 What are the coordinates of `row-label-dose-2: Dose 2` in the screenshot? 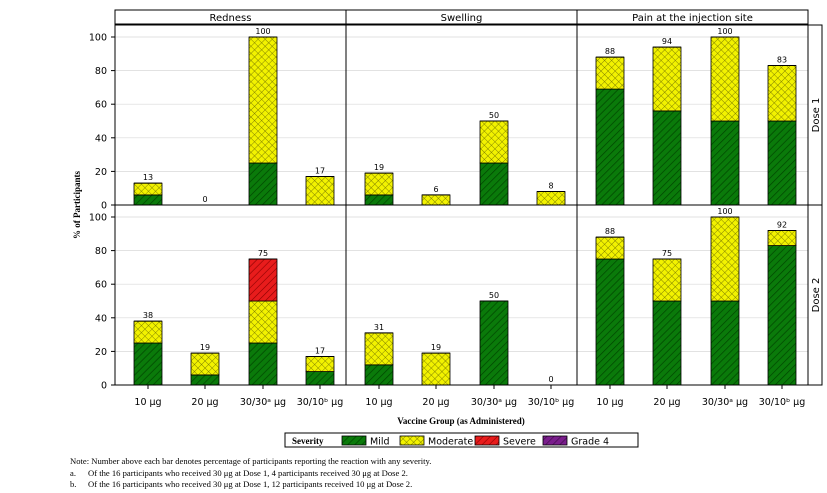 It's located at (816, 295).